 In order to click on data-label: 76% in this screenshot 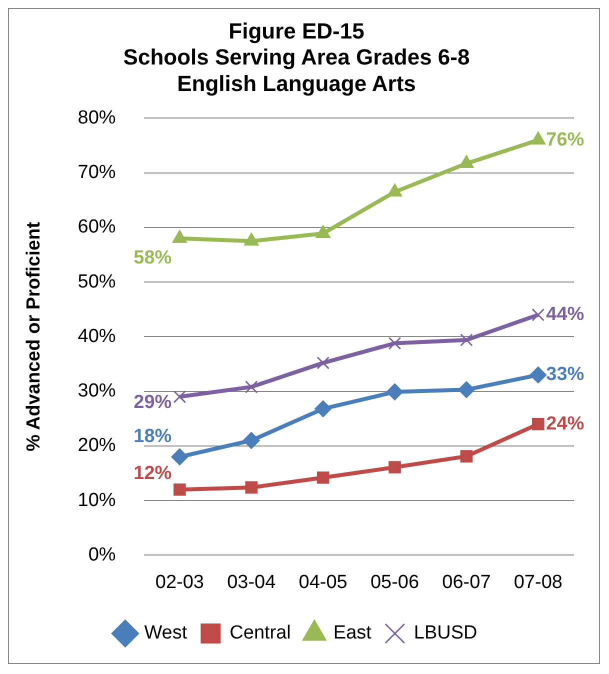, I will do `click(565, 139)`.